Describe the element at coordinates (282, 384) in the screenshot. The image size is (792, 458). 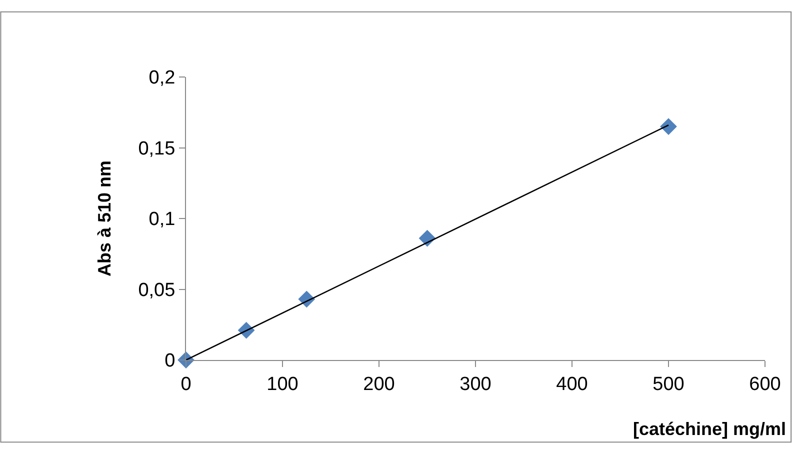
I see `x-tick-label: 100` at that location.